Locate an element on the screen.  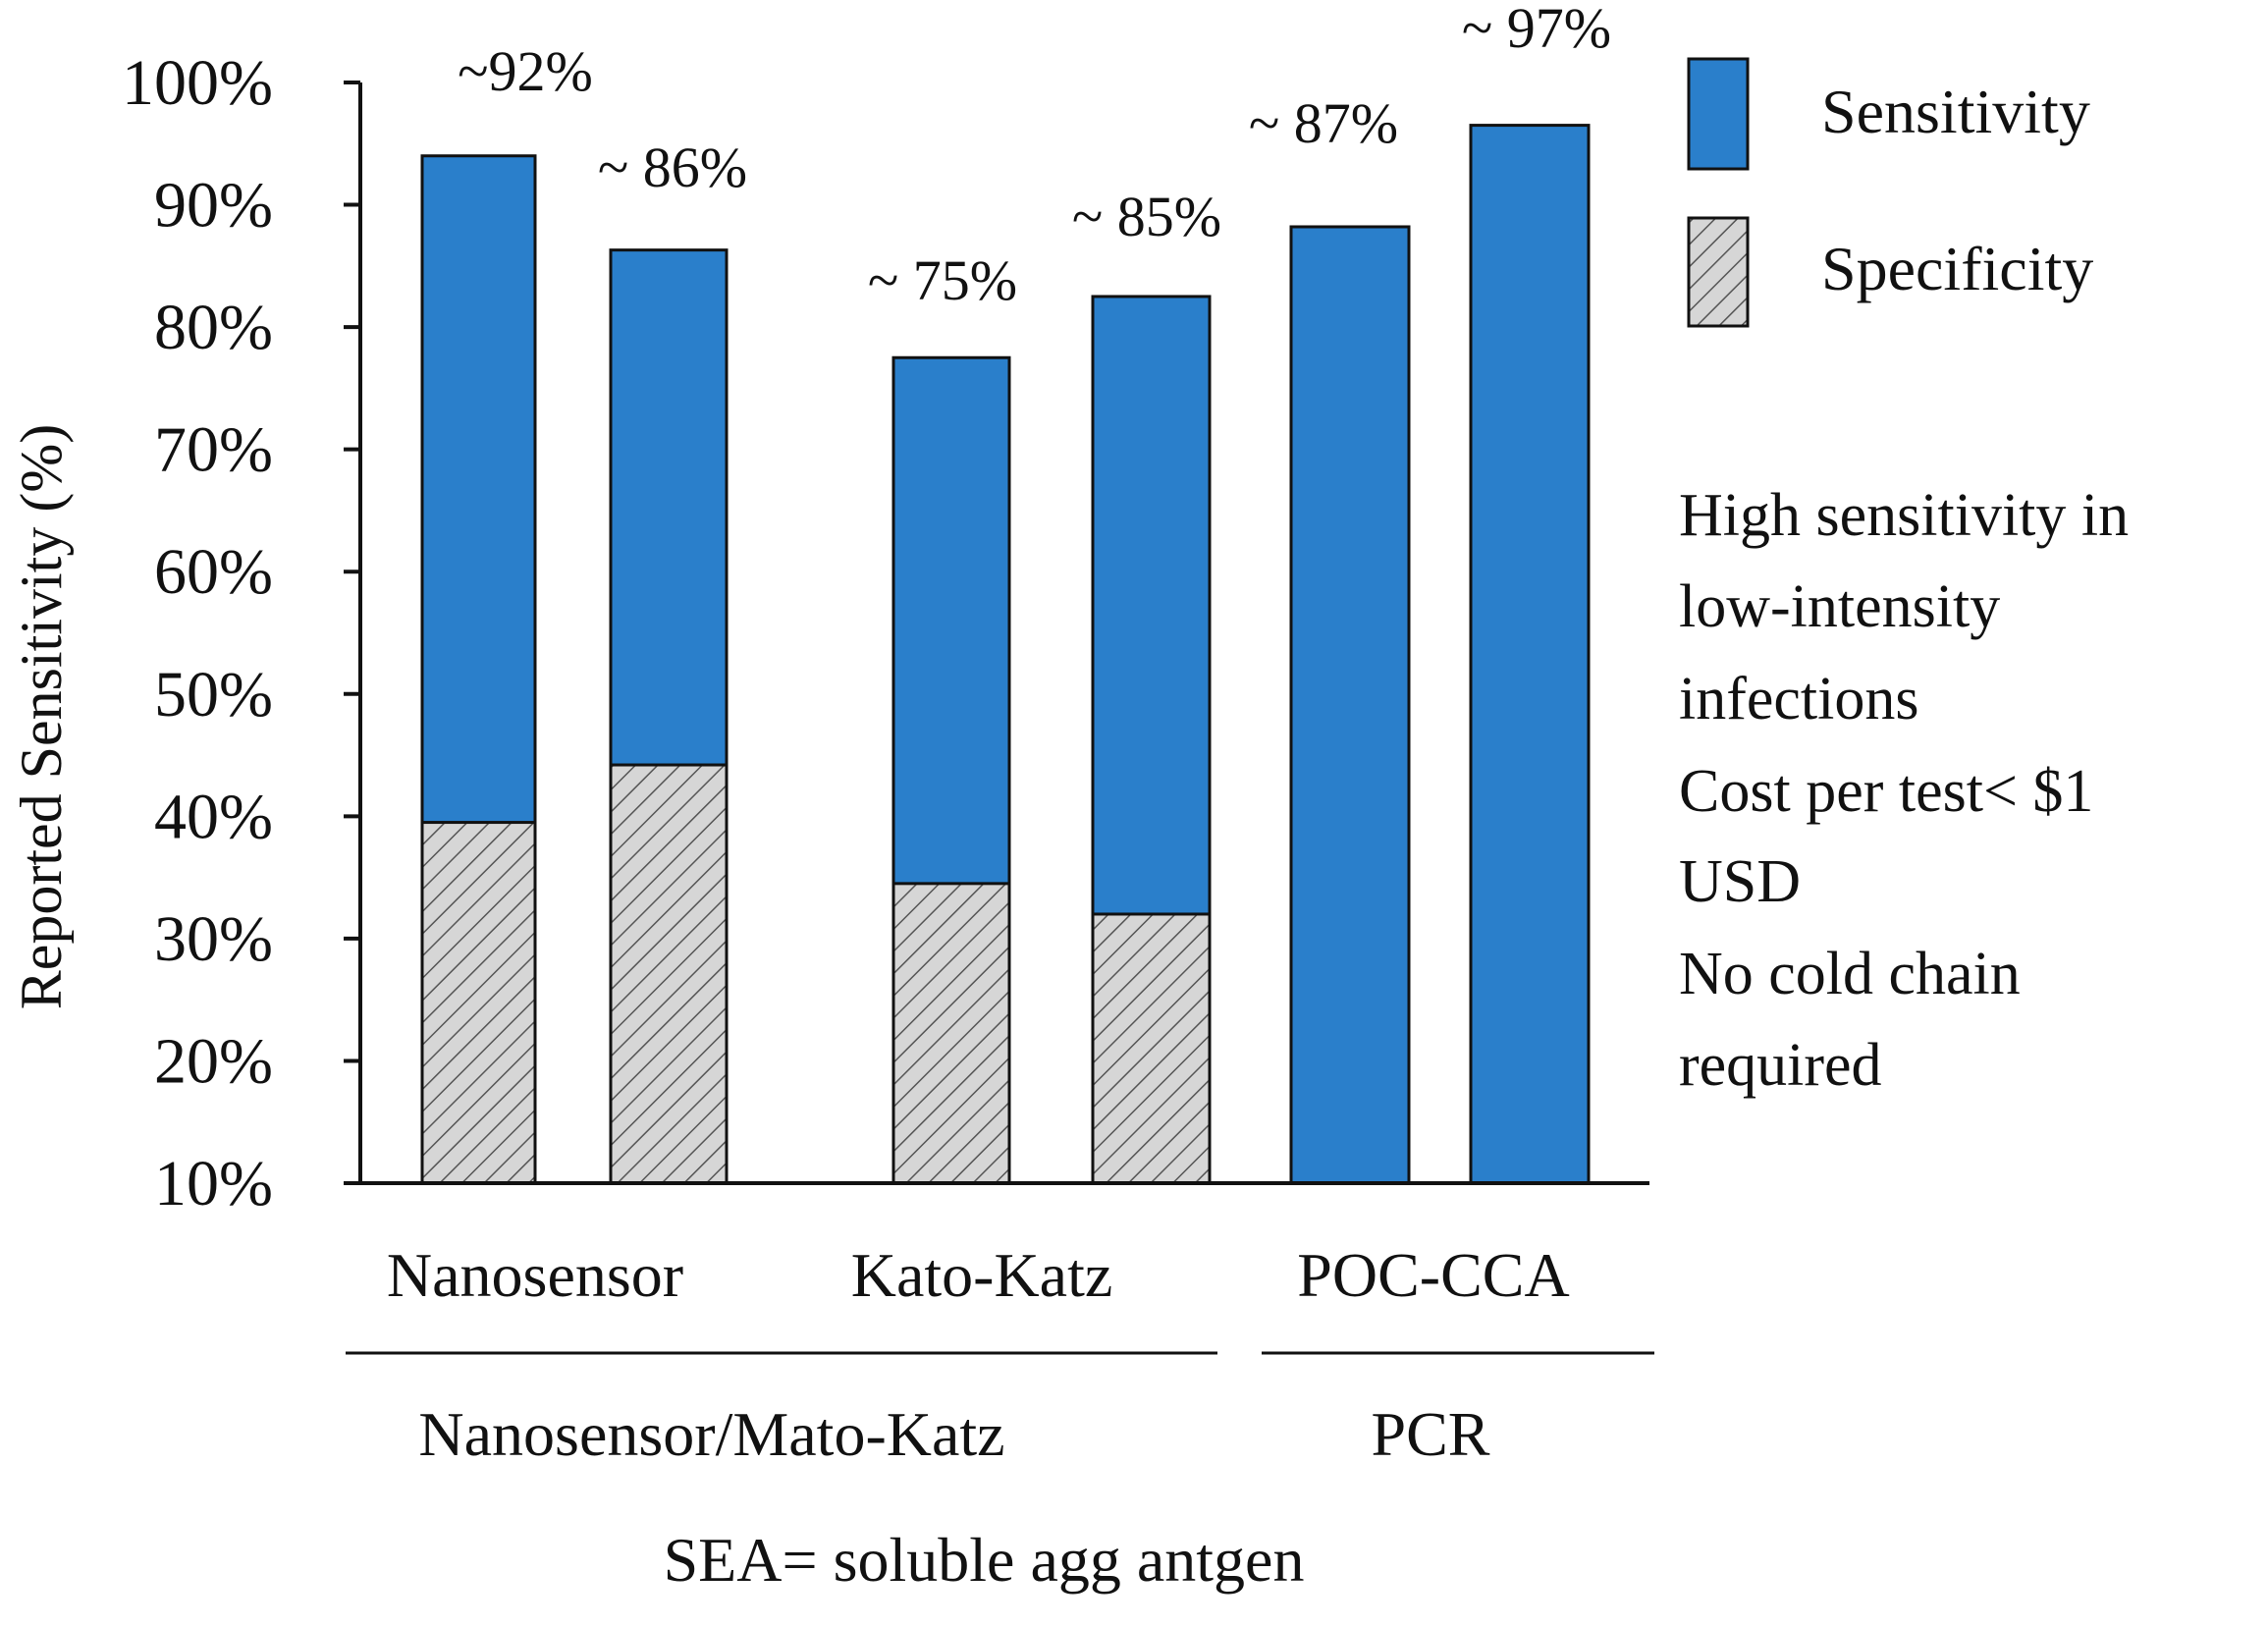
y-tick-labels: 10% 20% 30% 40% 50% 60% 70% 80% 90% 100% is located at coordinates (241, 633).